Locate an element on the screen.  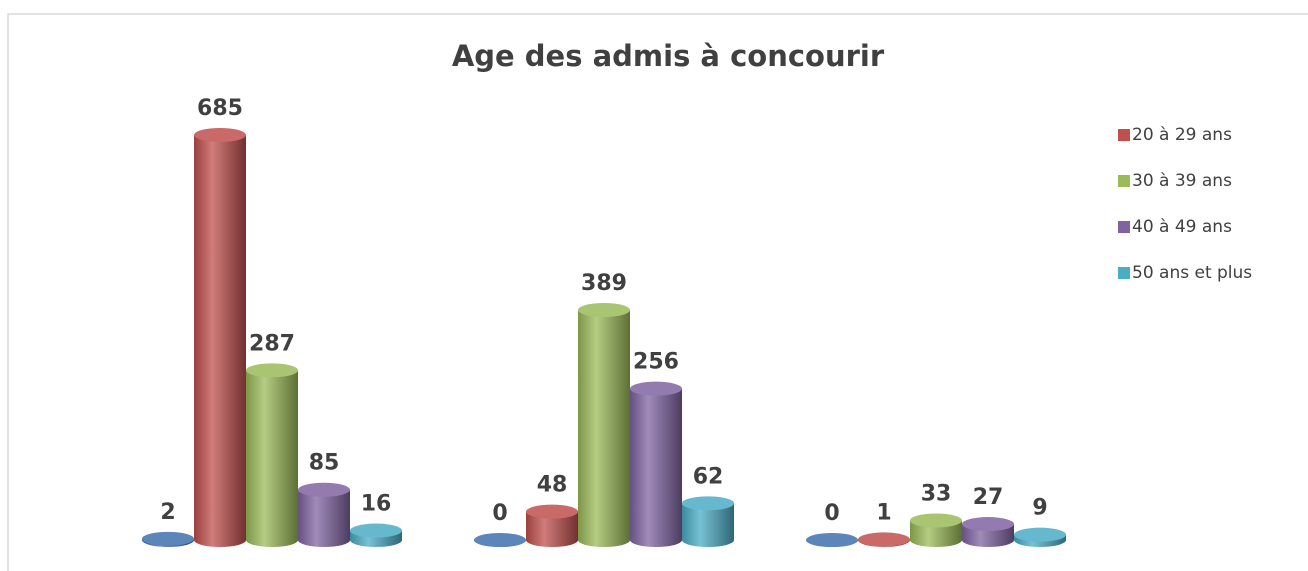
data-label: 287 is located at coordinates (272, 343).